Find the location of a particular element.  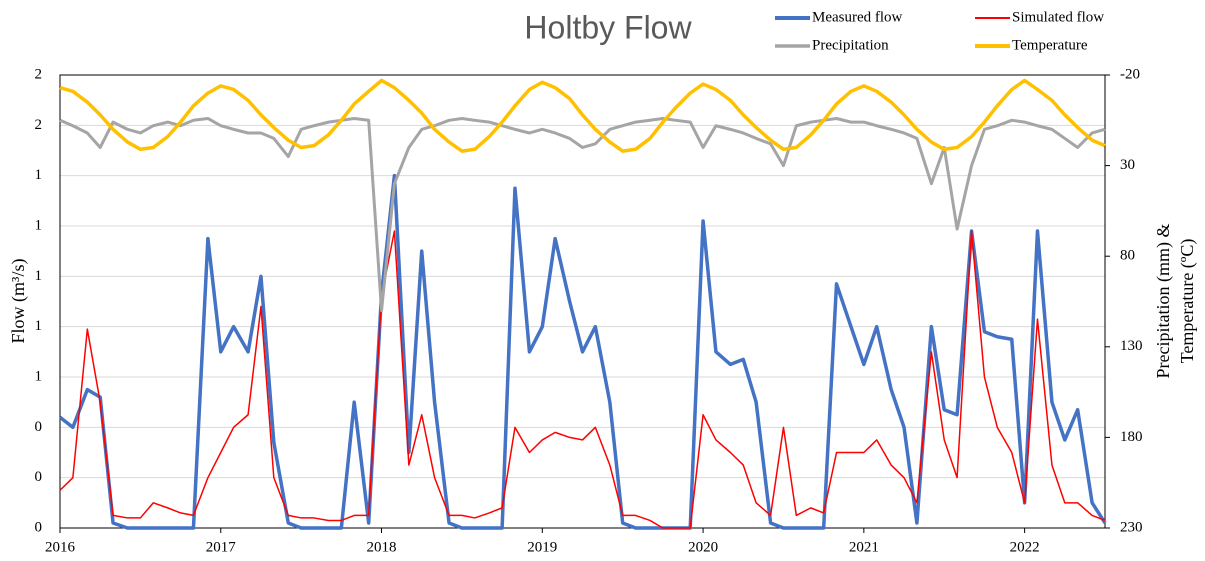

y2-axis-label: Temperature (ºC) is located at coordinates (1187, 301).